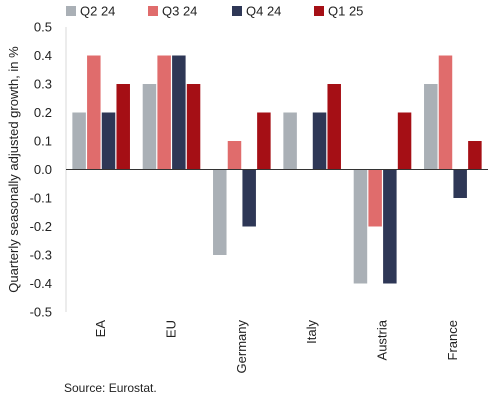  I want to click on category-label: Austria, so click(382, 339).